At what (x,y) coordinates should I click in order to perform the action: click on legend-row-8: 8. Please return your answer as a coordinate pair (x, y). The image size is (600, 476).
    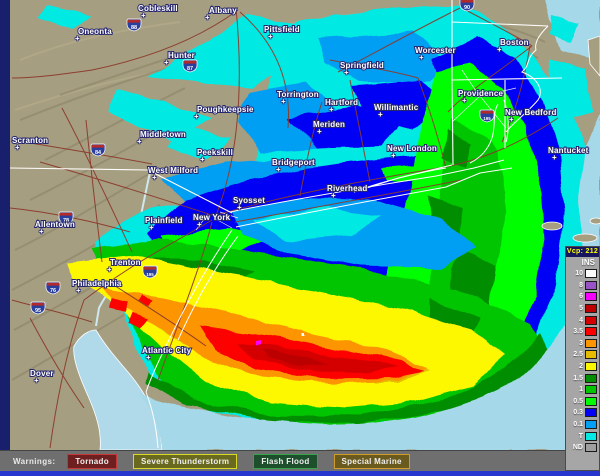
    Looking at the image, I should click on (582, 286).